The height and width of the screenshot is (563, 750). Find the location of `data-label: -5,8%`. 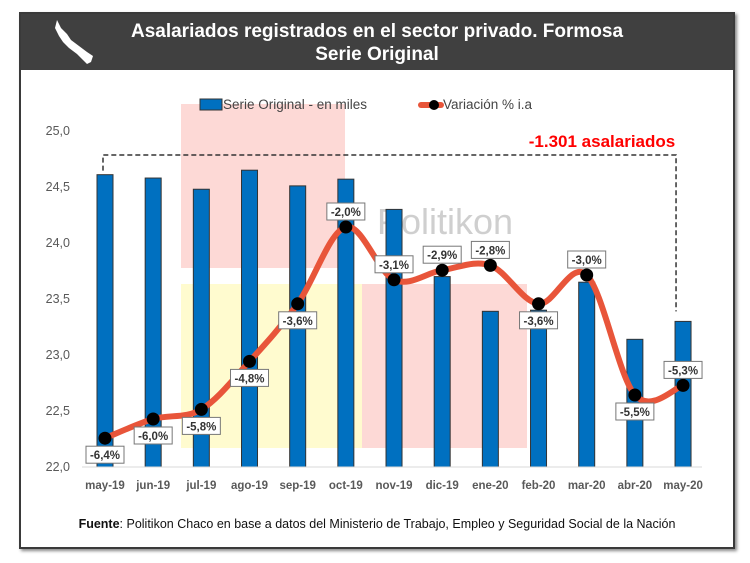

data-label: -5,8% is located at coordinates (201, 427).